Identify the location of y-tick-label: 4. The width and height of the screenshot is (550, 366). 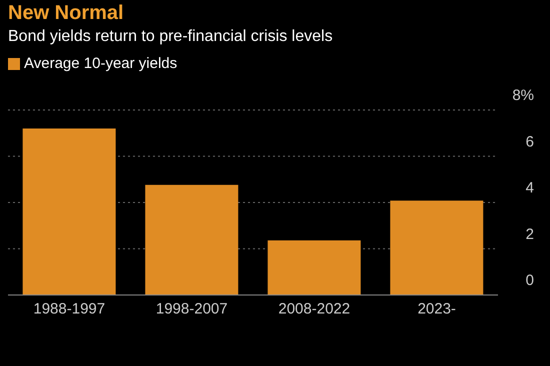
(530, 188).